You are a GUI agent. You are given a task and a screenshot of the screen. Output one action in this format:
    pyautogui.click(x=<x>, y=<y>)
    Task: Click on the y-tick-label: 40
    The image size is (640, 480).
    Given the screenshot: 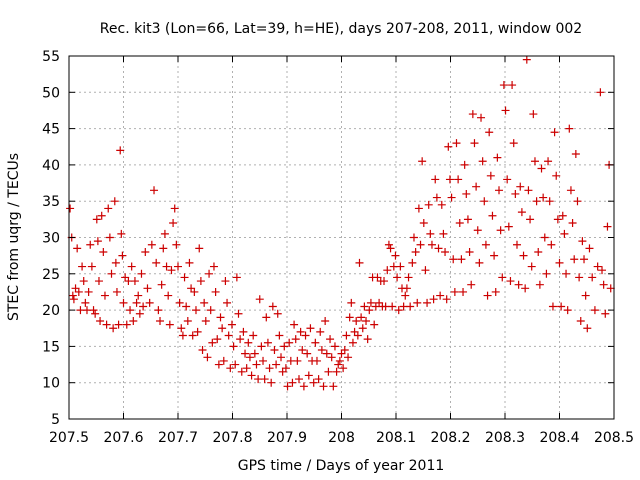 What is the action you would take?
    pyautogui.click(x=51, y=166)
    